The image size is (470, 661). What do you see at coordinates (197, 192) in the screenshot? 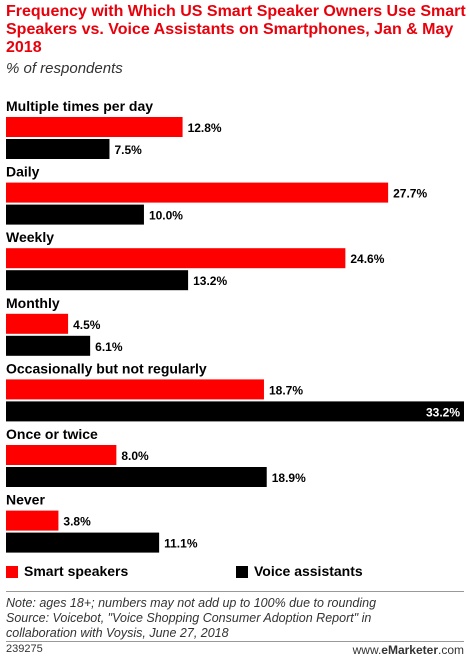
I see `bar-smart-speakers-daily` at bounding box center [197, 192].